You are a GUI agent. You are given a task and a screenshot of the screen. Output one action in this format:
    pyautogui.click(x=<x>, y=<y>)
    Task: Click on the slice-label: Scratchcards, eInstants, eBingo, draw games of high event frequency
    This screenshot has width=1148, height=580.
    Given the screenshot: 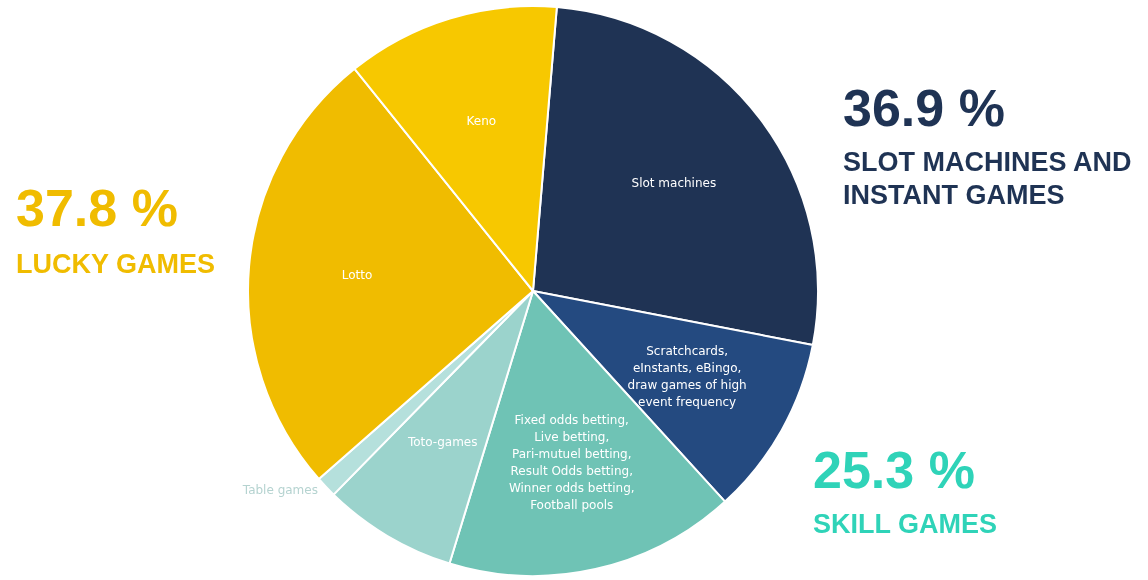 What is the action you would take?
    pyautogui.click(x=687, y=377)
    